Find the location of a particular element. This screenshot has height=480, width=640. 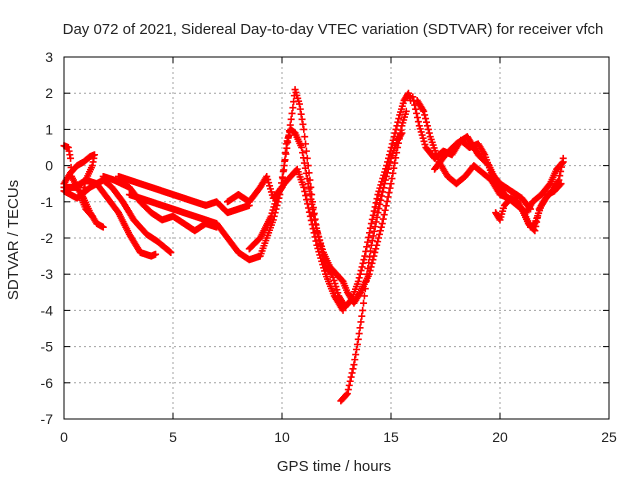

x-tick-label: 0 is located at coordinates (64, 437).